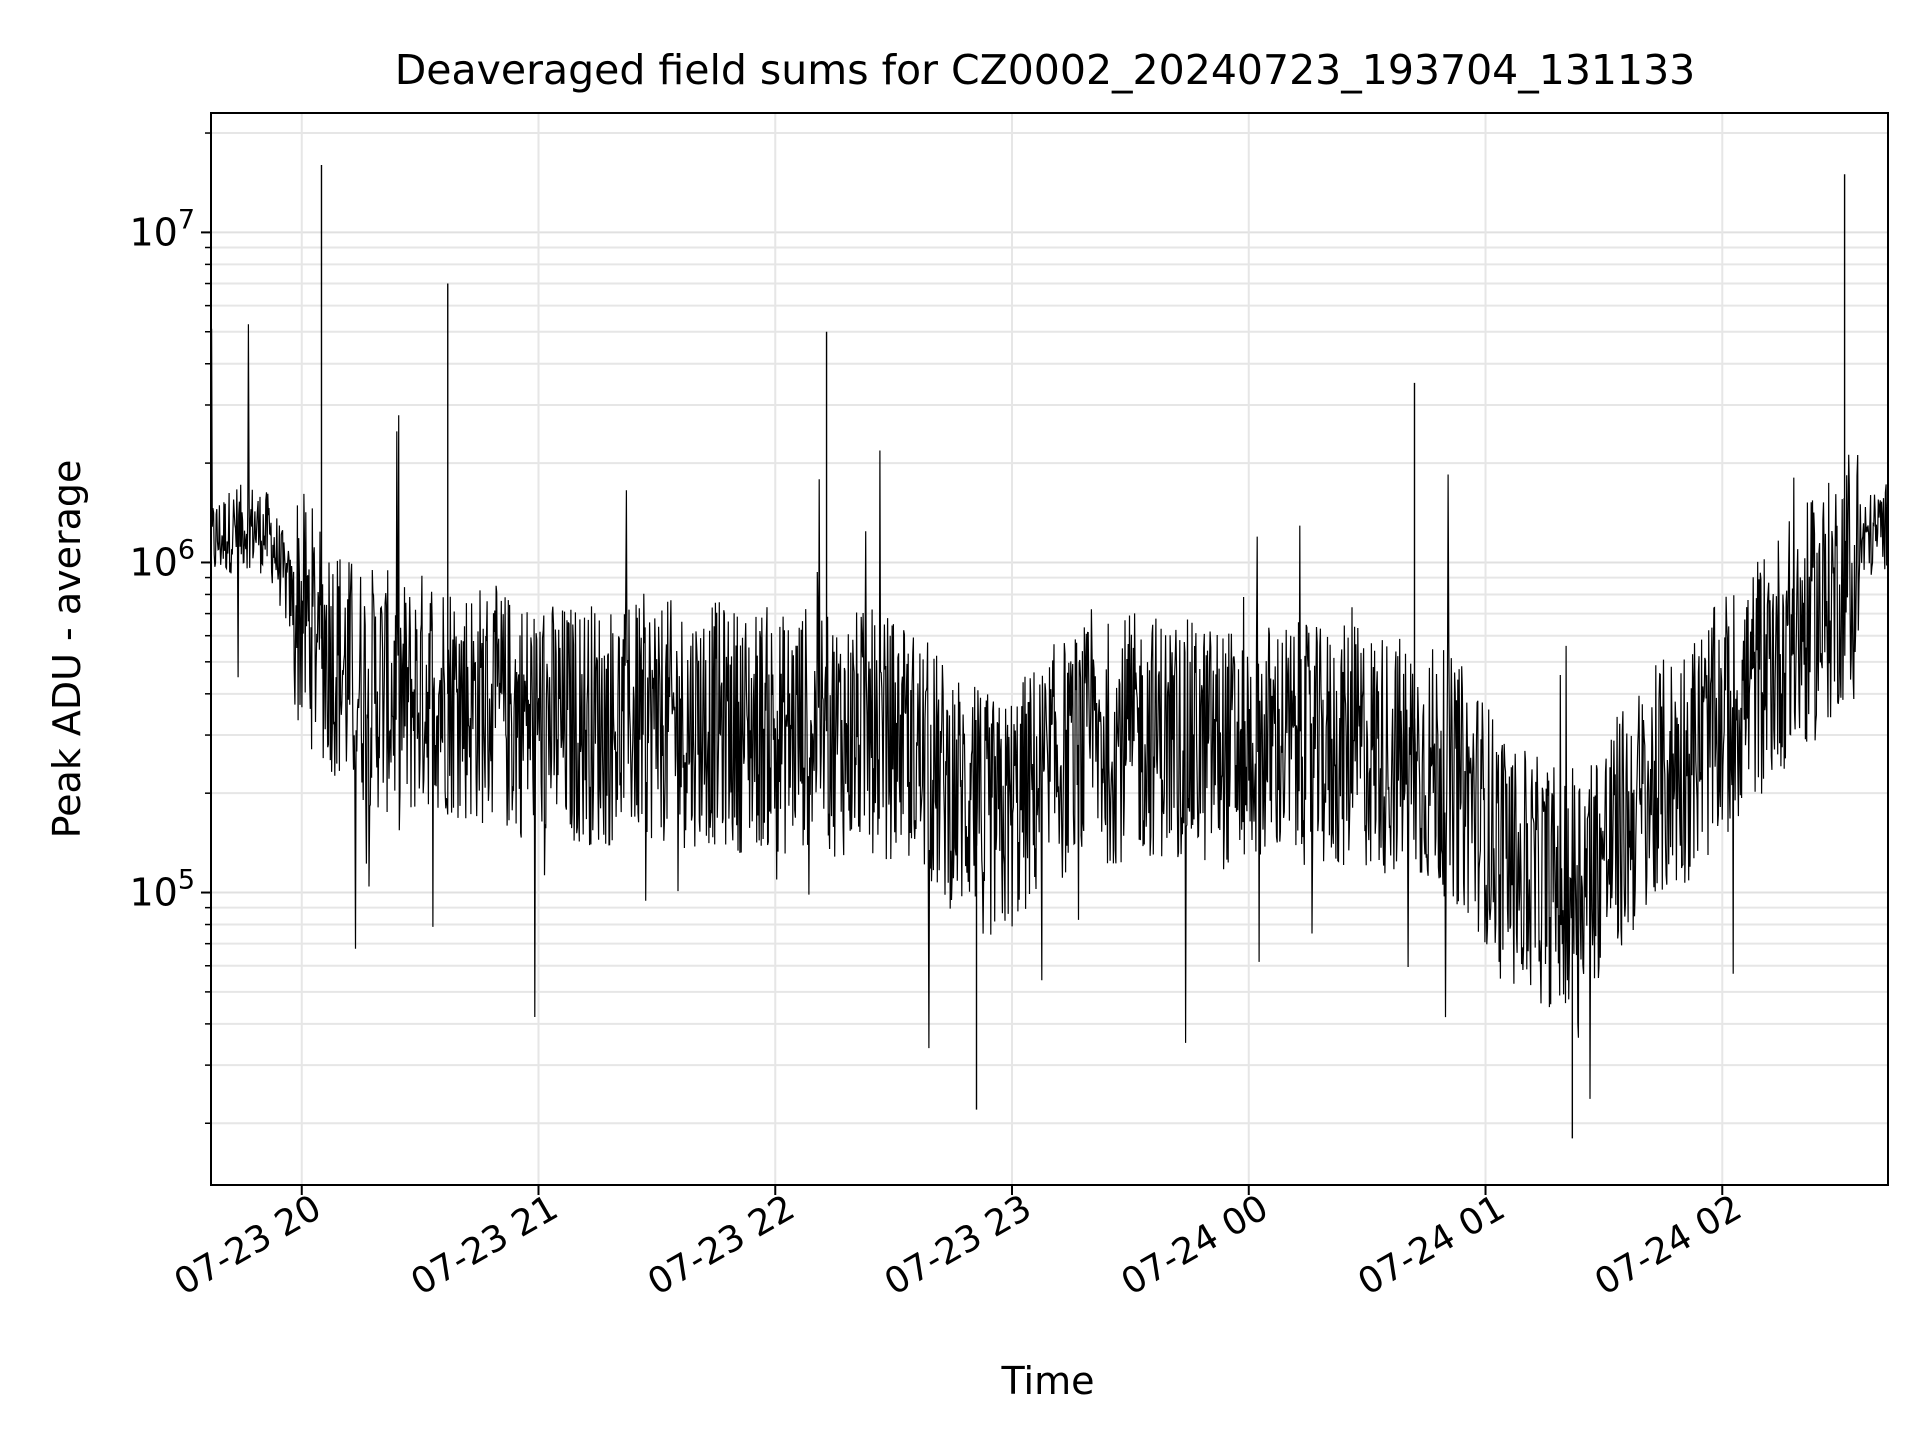 The image size is (1920, 1440). What do you see at coordinates (162, 559) in the screenshot?
I see `y-tick-label: 106` at bounding box center [162, 559].